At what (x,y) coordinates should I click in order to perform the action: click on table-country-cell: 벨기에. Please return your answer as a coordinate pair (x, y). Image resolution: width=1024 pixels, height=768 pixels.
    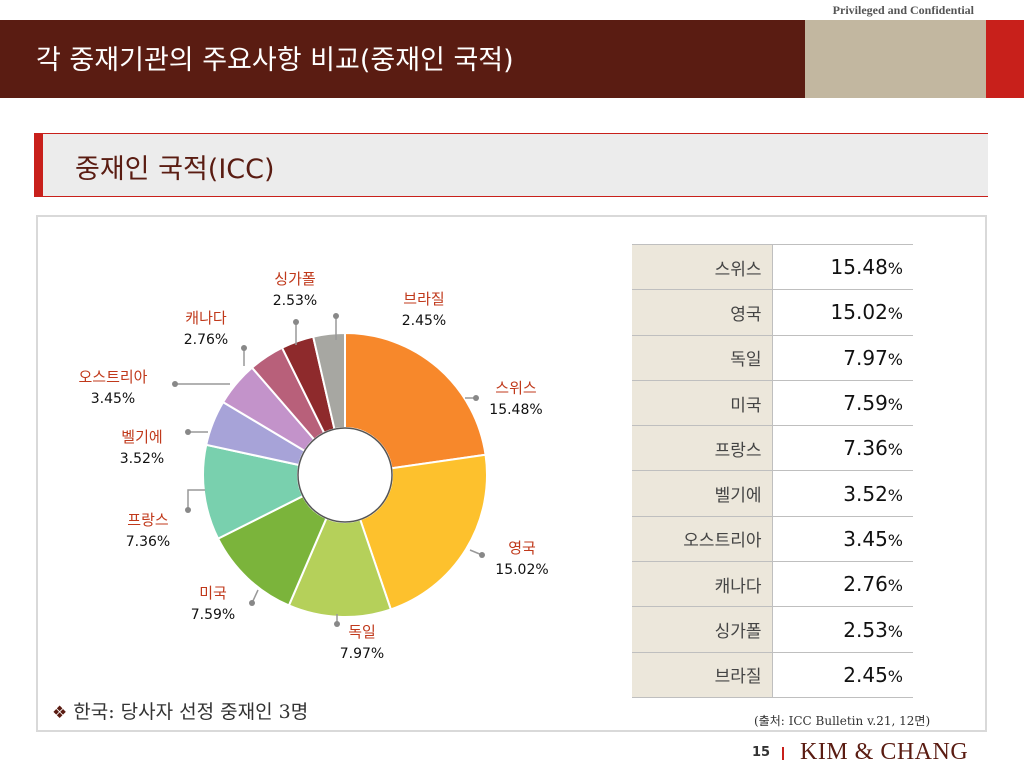
    Looking at the image, I should click on (702, 493).